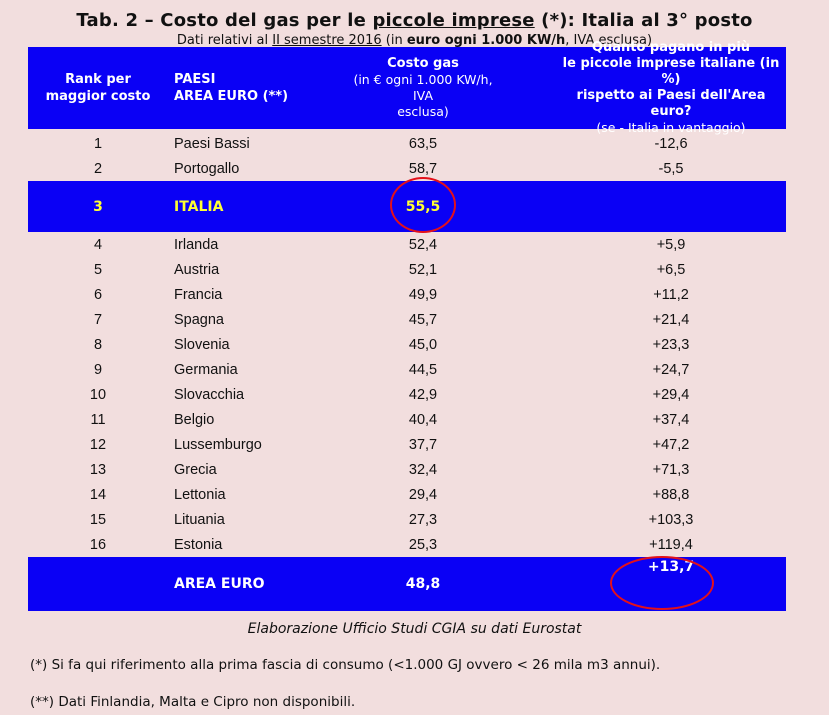 The image size is (829, 715). I want to click on table-row: 1 Paesi Bassi 63,5 -12,6, so click(407, 143).